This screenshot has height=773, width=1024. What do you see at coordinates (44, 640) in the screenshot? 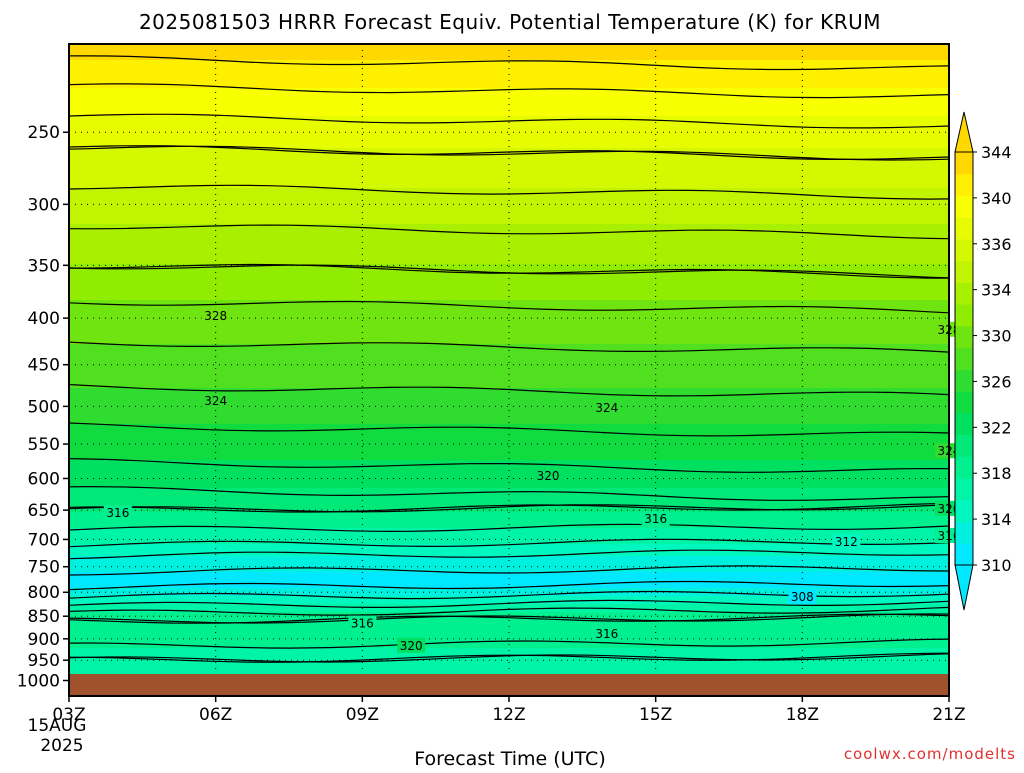
I see `y-tick-label: 900` at bounding box center [44, 640].